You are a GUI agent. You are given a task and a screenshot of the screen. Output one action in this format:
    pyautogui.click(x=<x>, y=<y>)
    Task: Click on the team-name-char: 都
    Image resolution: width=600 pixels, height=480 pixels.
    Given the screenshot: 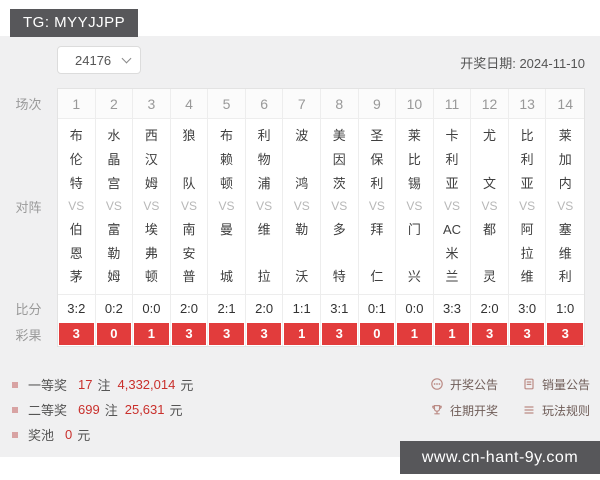 What is the action you would take?
    pyautogui.click(x=490, y=229)
    